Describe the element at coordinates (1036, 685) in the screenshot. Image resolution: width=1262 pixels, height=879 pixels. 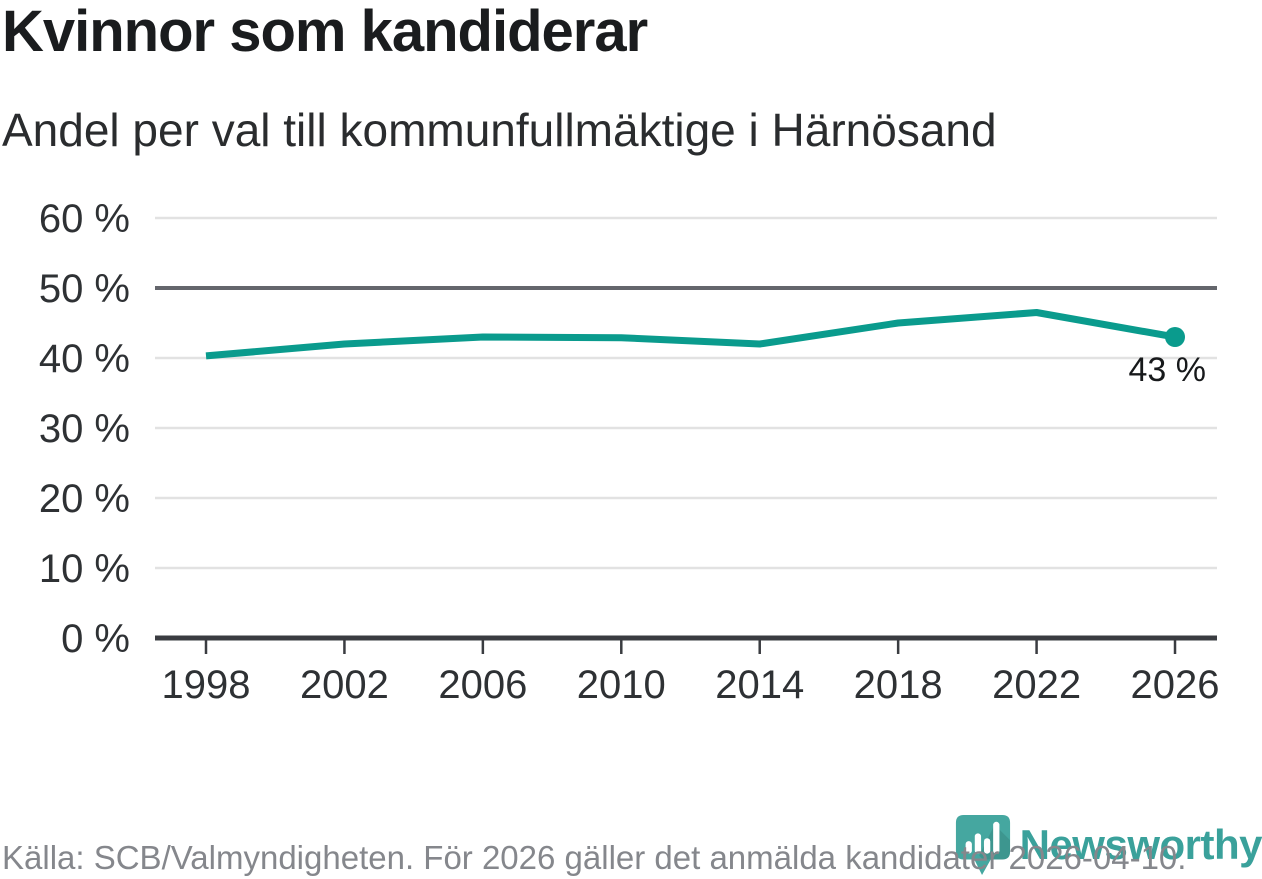
I see `svg-text: 2022` at that location.